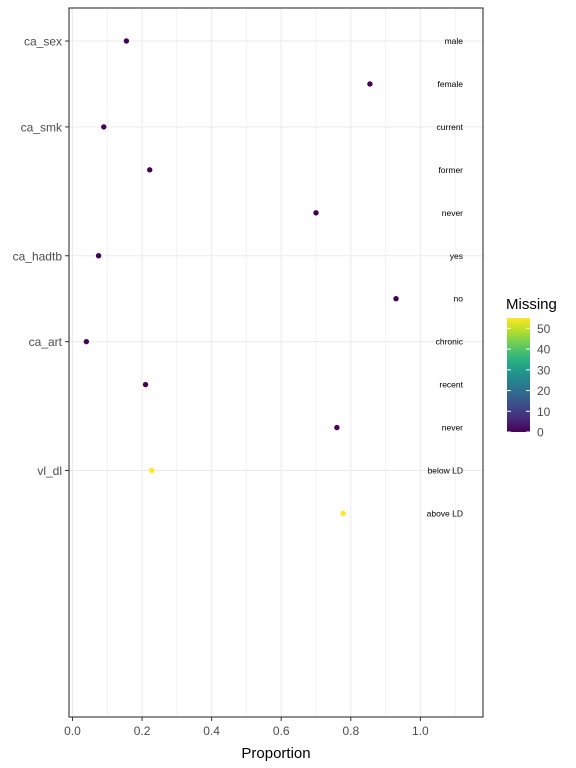 Image resolution: width=576 pixels, height=768 pixels. I want to click on y-tick-label: ca_hadtb, so click(38, 256).